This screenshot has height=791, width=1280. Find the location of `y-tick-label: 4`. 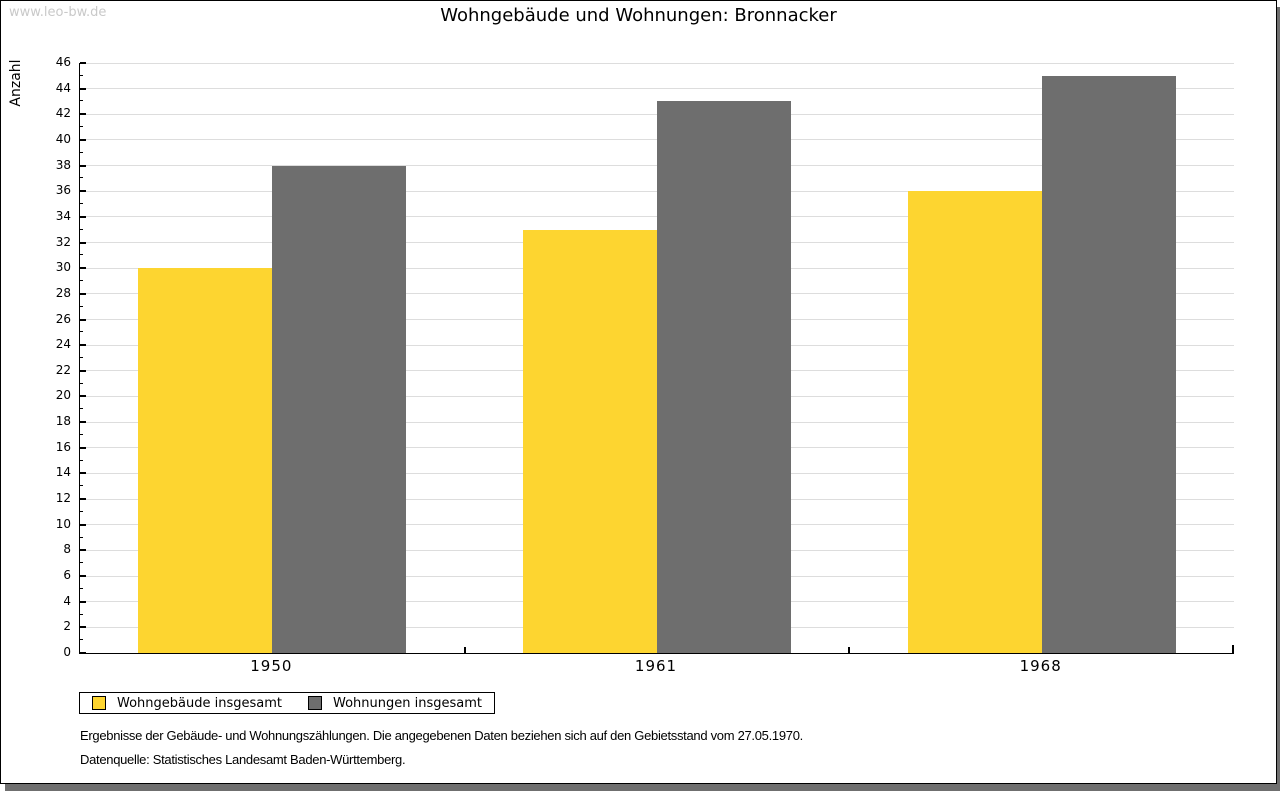

y-tick-label: 4 is located at coordinates (67, 600).